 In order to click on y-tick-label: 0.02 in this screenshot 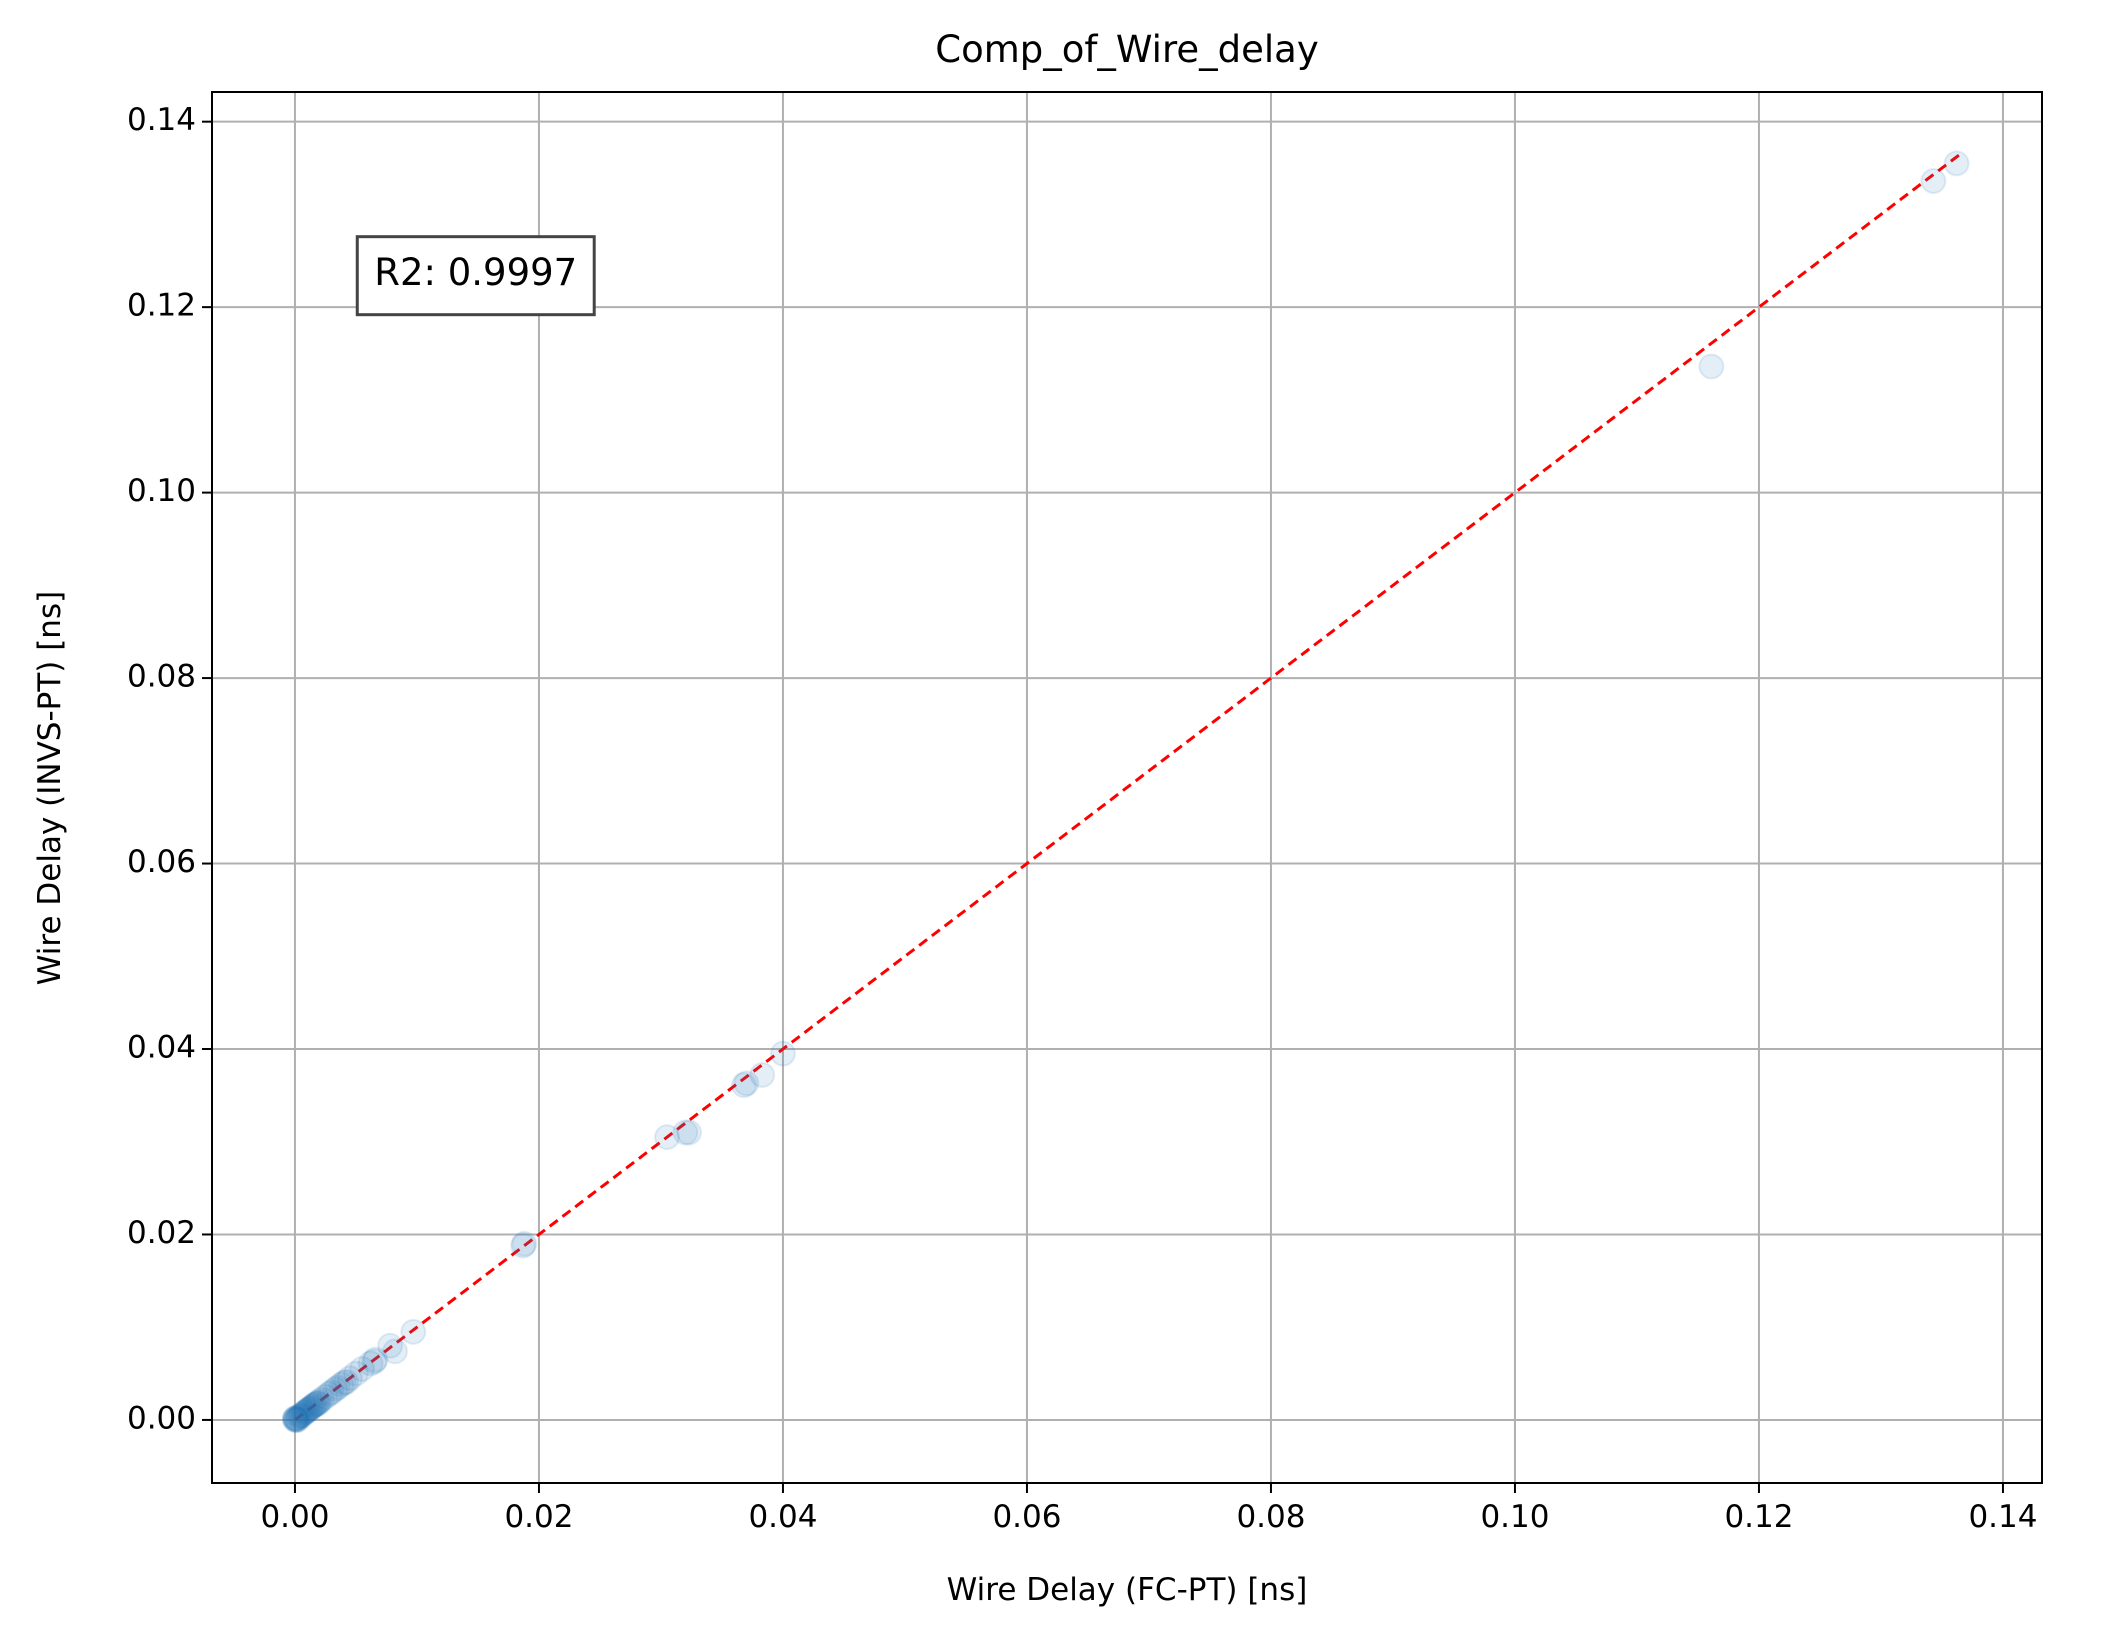, I will do `click(161, 1233)`.